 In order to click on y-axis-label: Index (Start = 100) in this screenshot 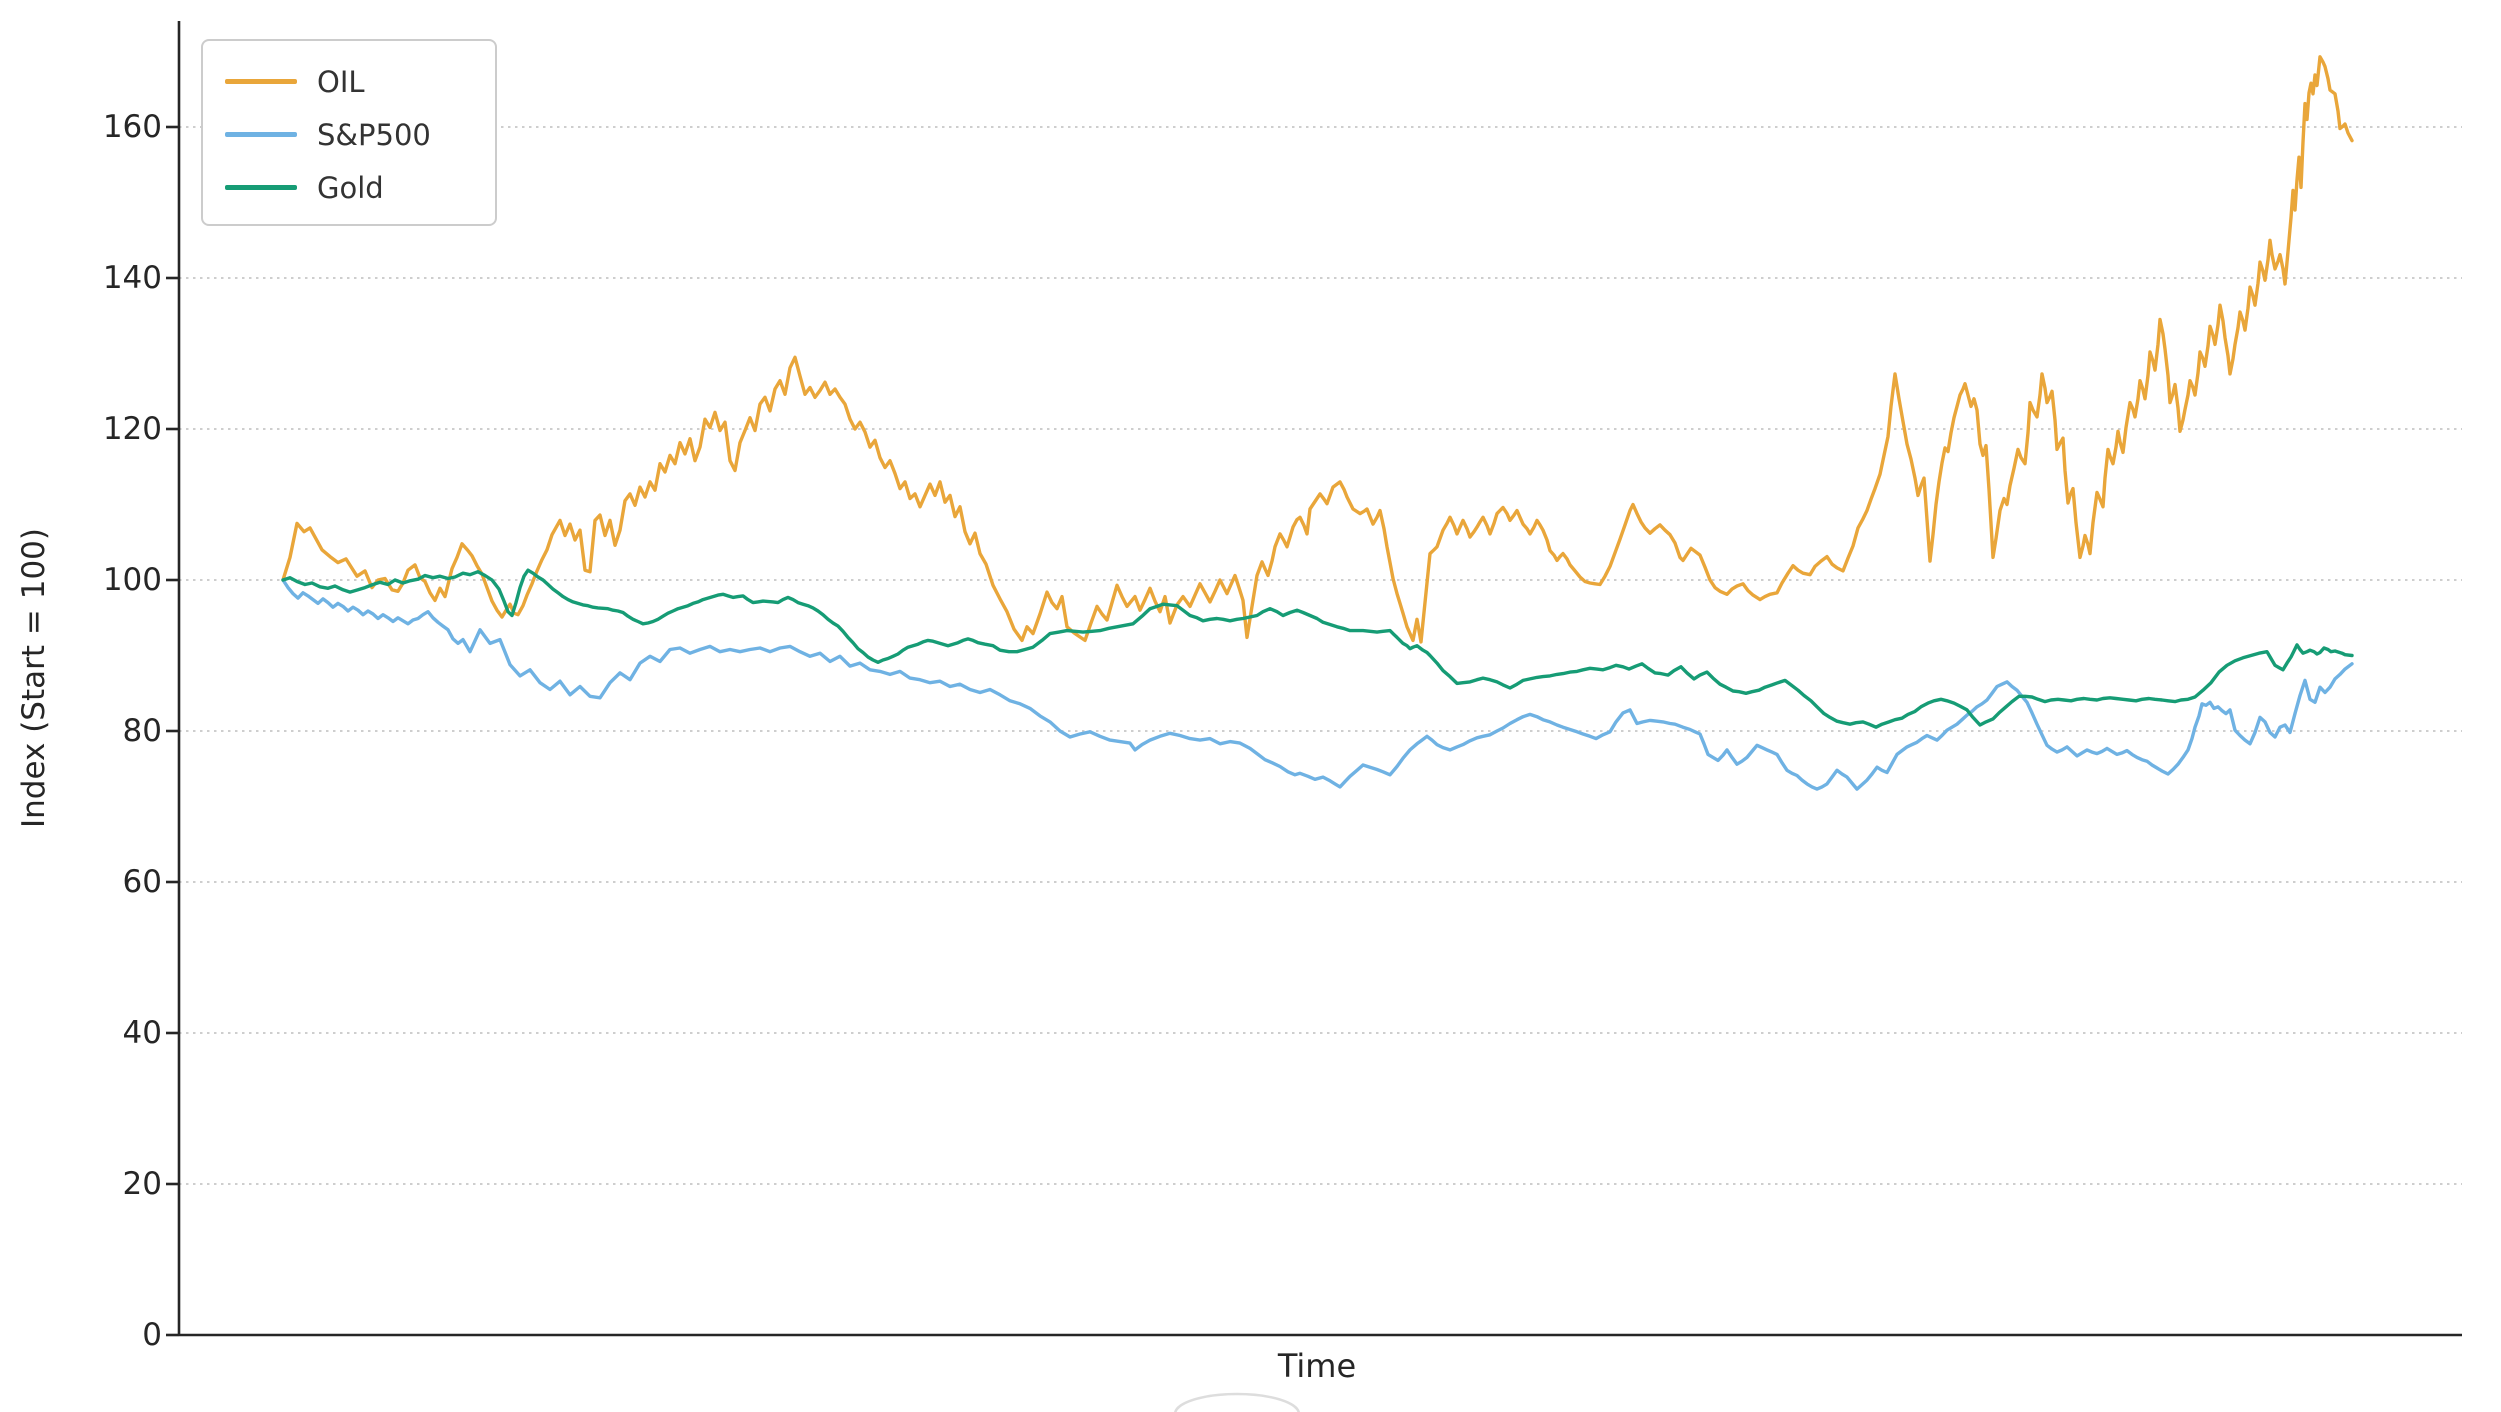, I will do `click(34, 678)`.